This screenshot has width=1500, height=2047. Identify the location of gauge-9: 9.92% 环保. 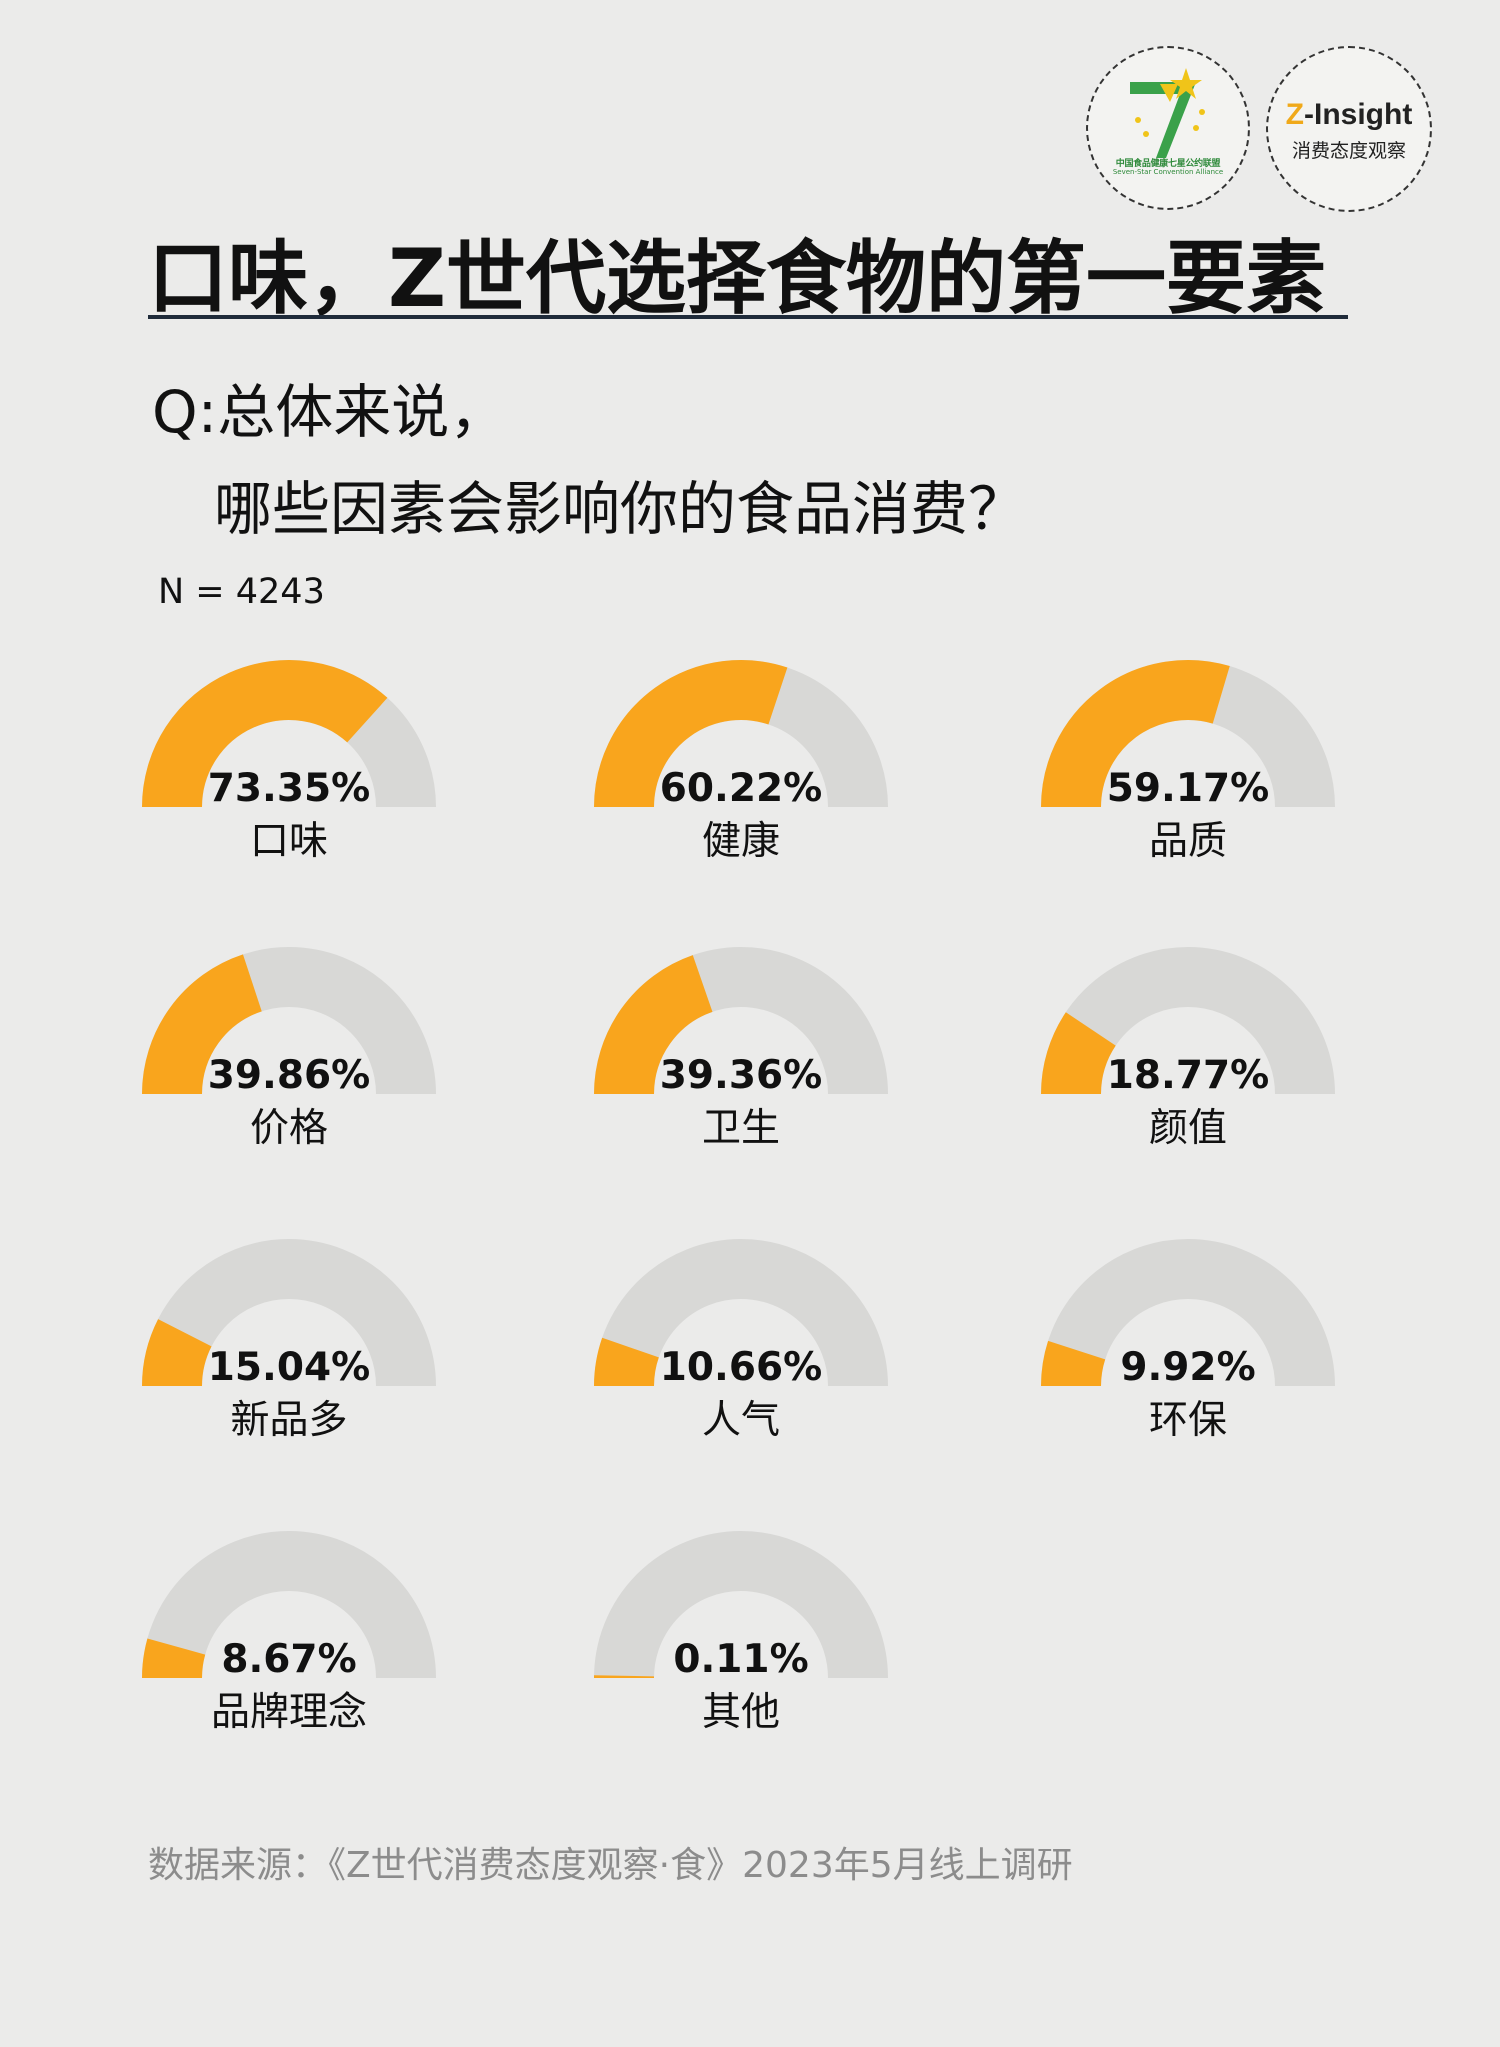
(1188, 1341).